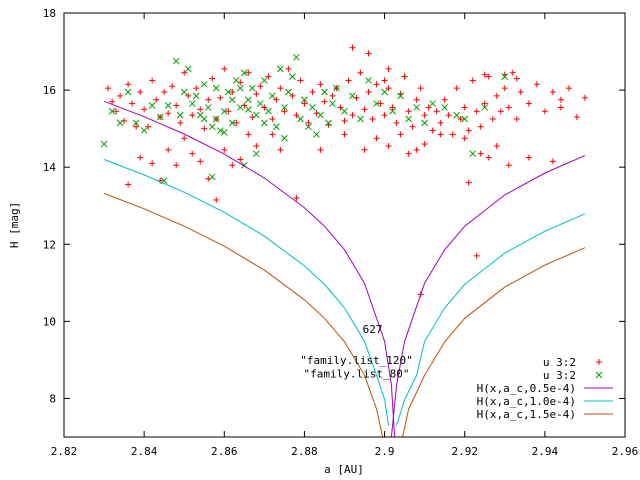 The height and width of the screenshot is (480, 640). What do you see at coordinates (494, 342) in the screenshot?
I see `series-line` at bounding box center [494, 342].